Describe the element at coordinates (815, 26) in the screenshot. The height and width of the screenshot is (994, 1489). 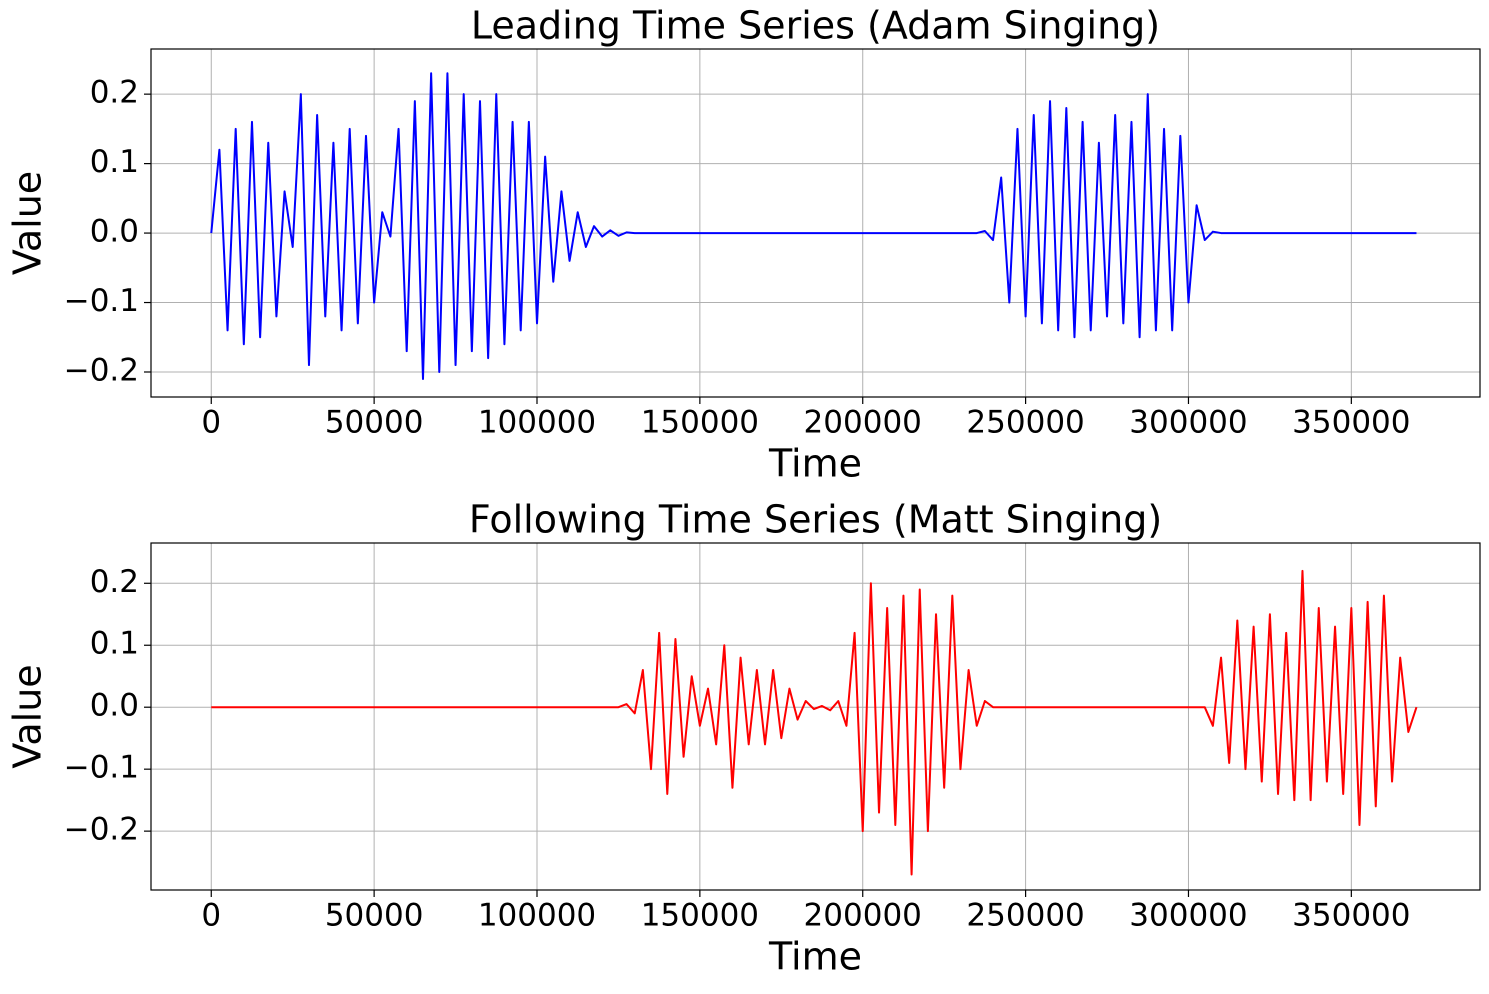
I see `chart-title: Leading Time Series (Adam Singing)` at that location.